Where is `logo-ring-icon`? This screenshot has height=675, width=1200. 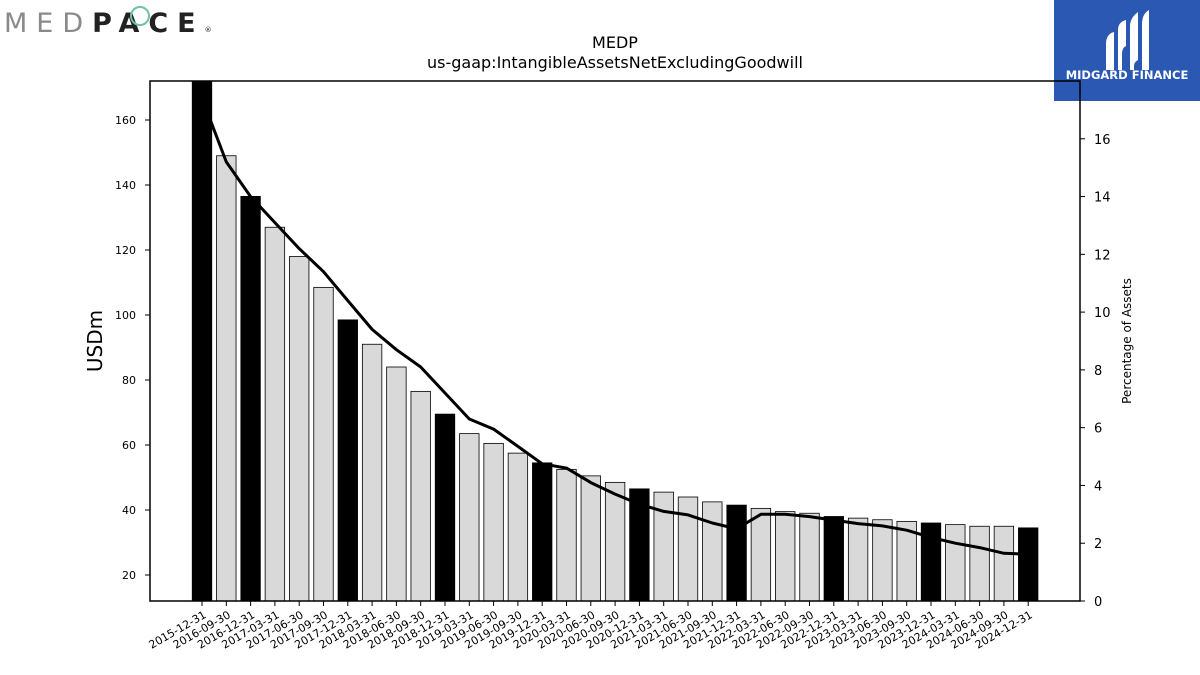 logo-ring-icon is located at coordinates (140, 16).